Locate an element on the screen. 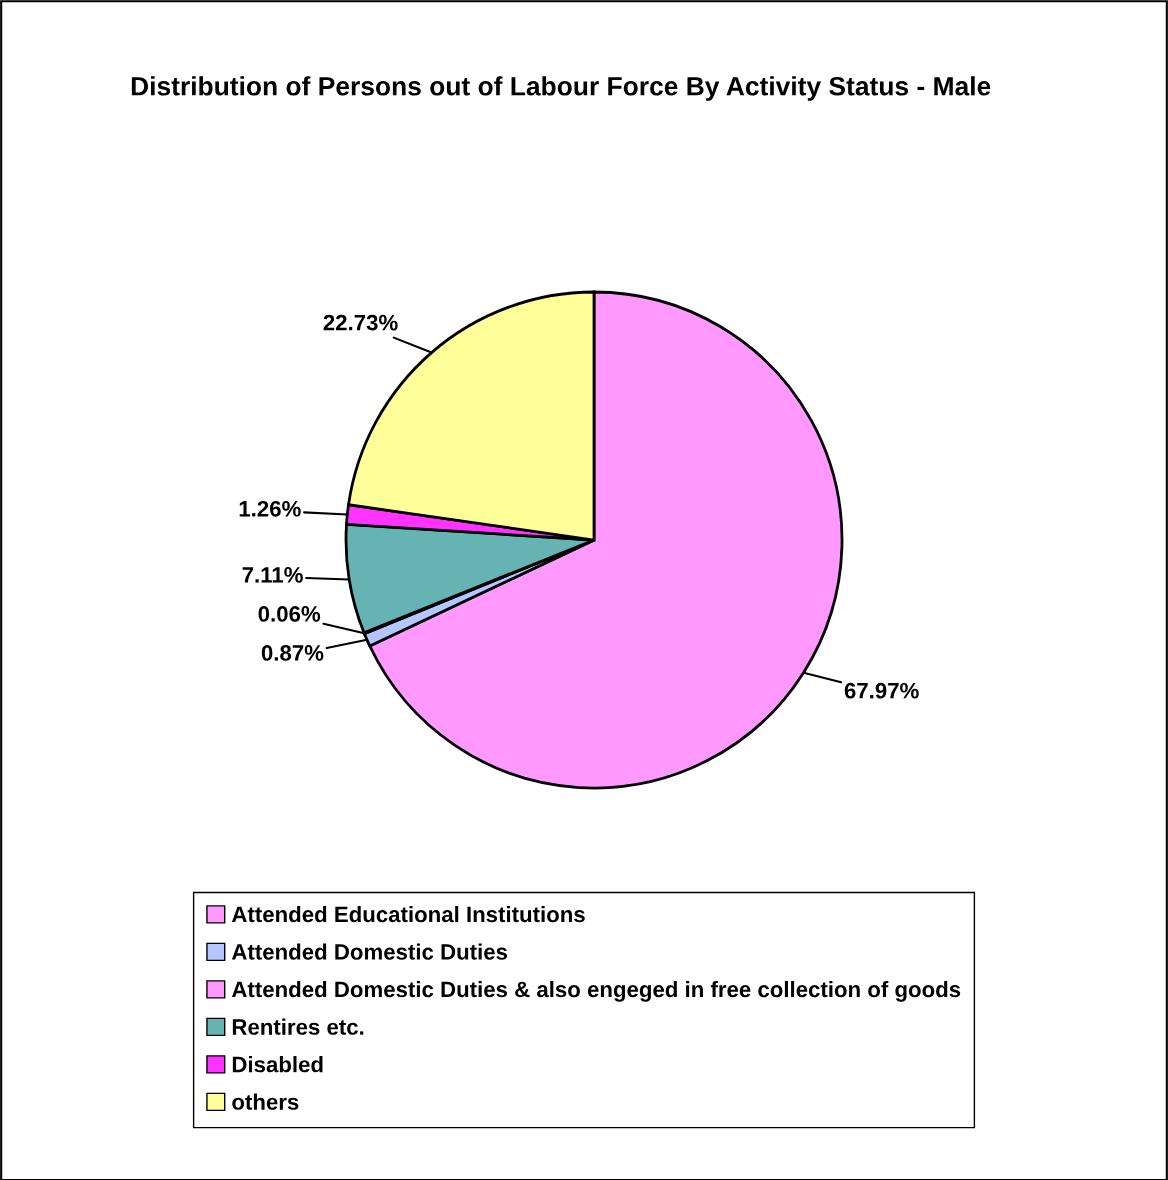 The image size is (1168, 1180). data-label: 67.97% is located at coordinates (881, 690).